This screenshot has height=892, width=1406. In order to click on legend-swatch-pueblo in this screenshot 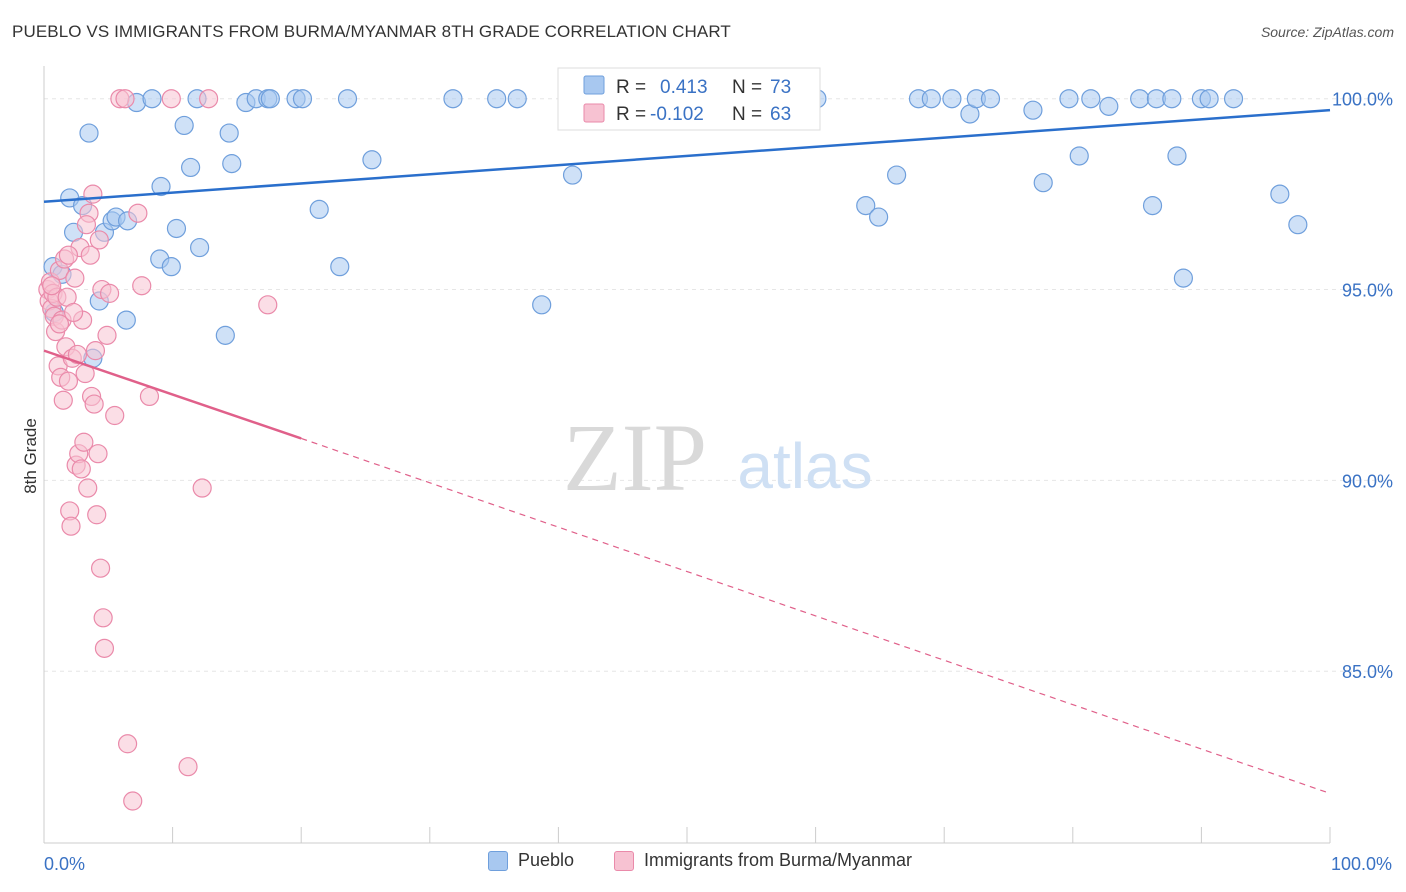, I will do `click(594, 85)`.